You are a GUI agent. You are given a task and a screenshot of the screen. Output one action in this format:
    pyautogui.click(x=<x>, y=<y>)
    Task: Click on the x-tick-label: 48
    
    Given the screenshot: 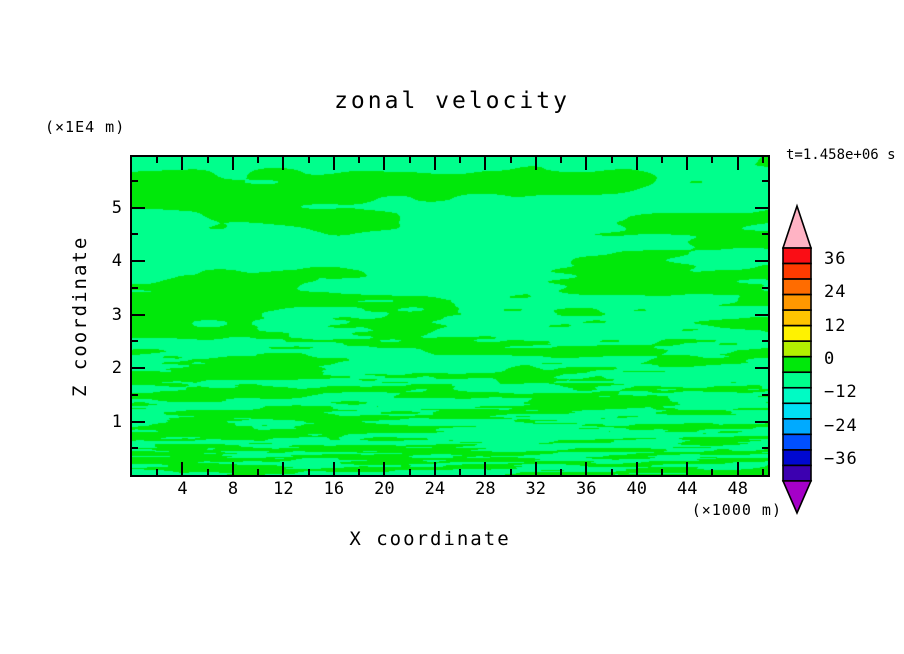 What is the action you would take?
    pyautogui.click(x=737, y=489)
    